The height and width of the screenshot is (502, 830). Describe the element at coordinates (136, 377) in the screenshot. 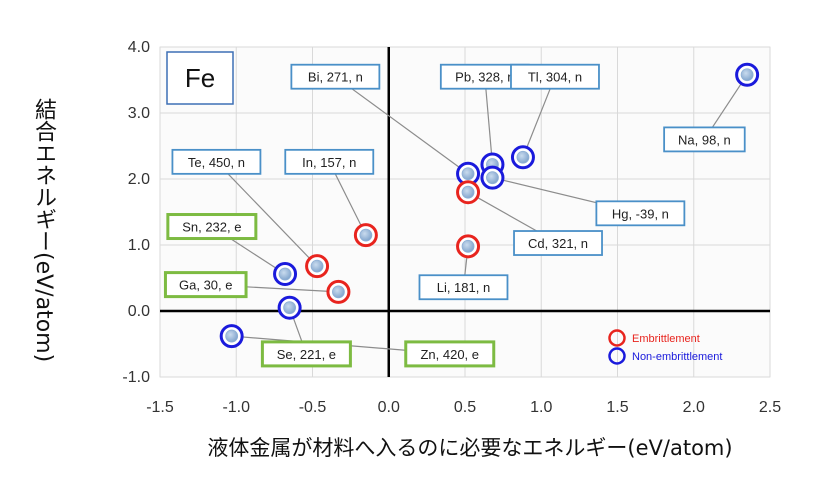

I see `y-tick-label: -1.0` at that location.